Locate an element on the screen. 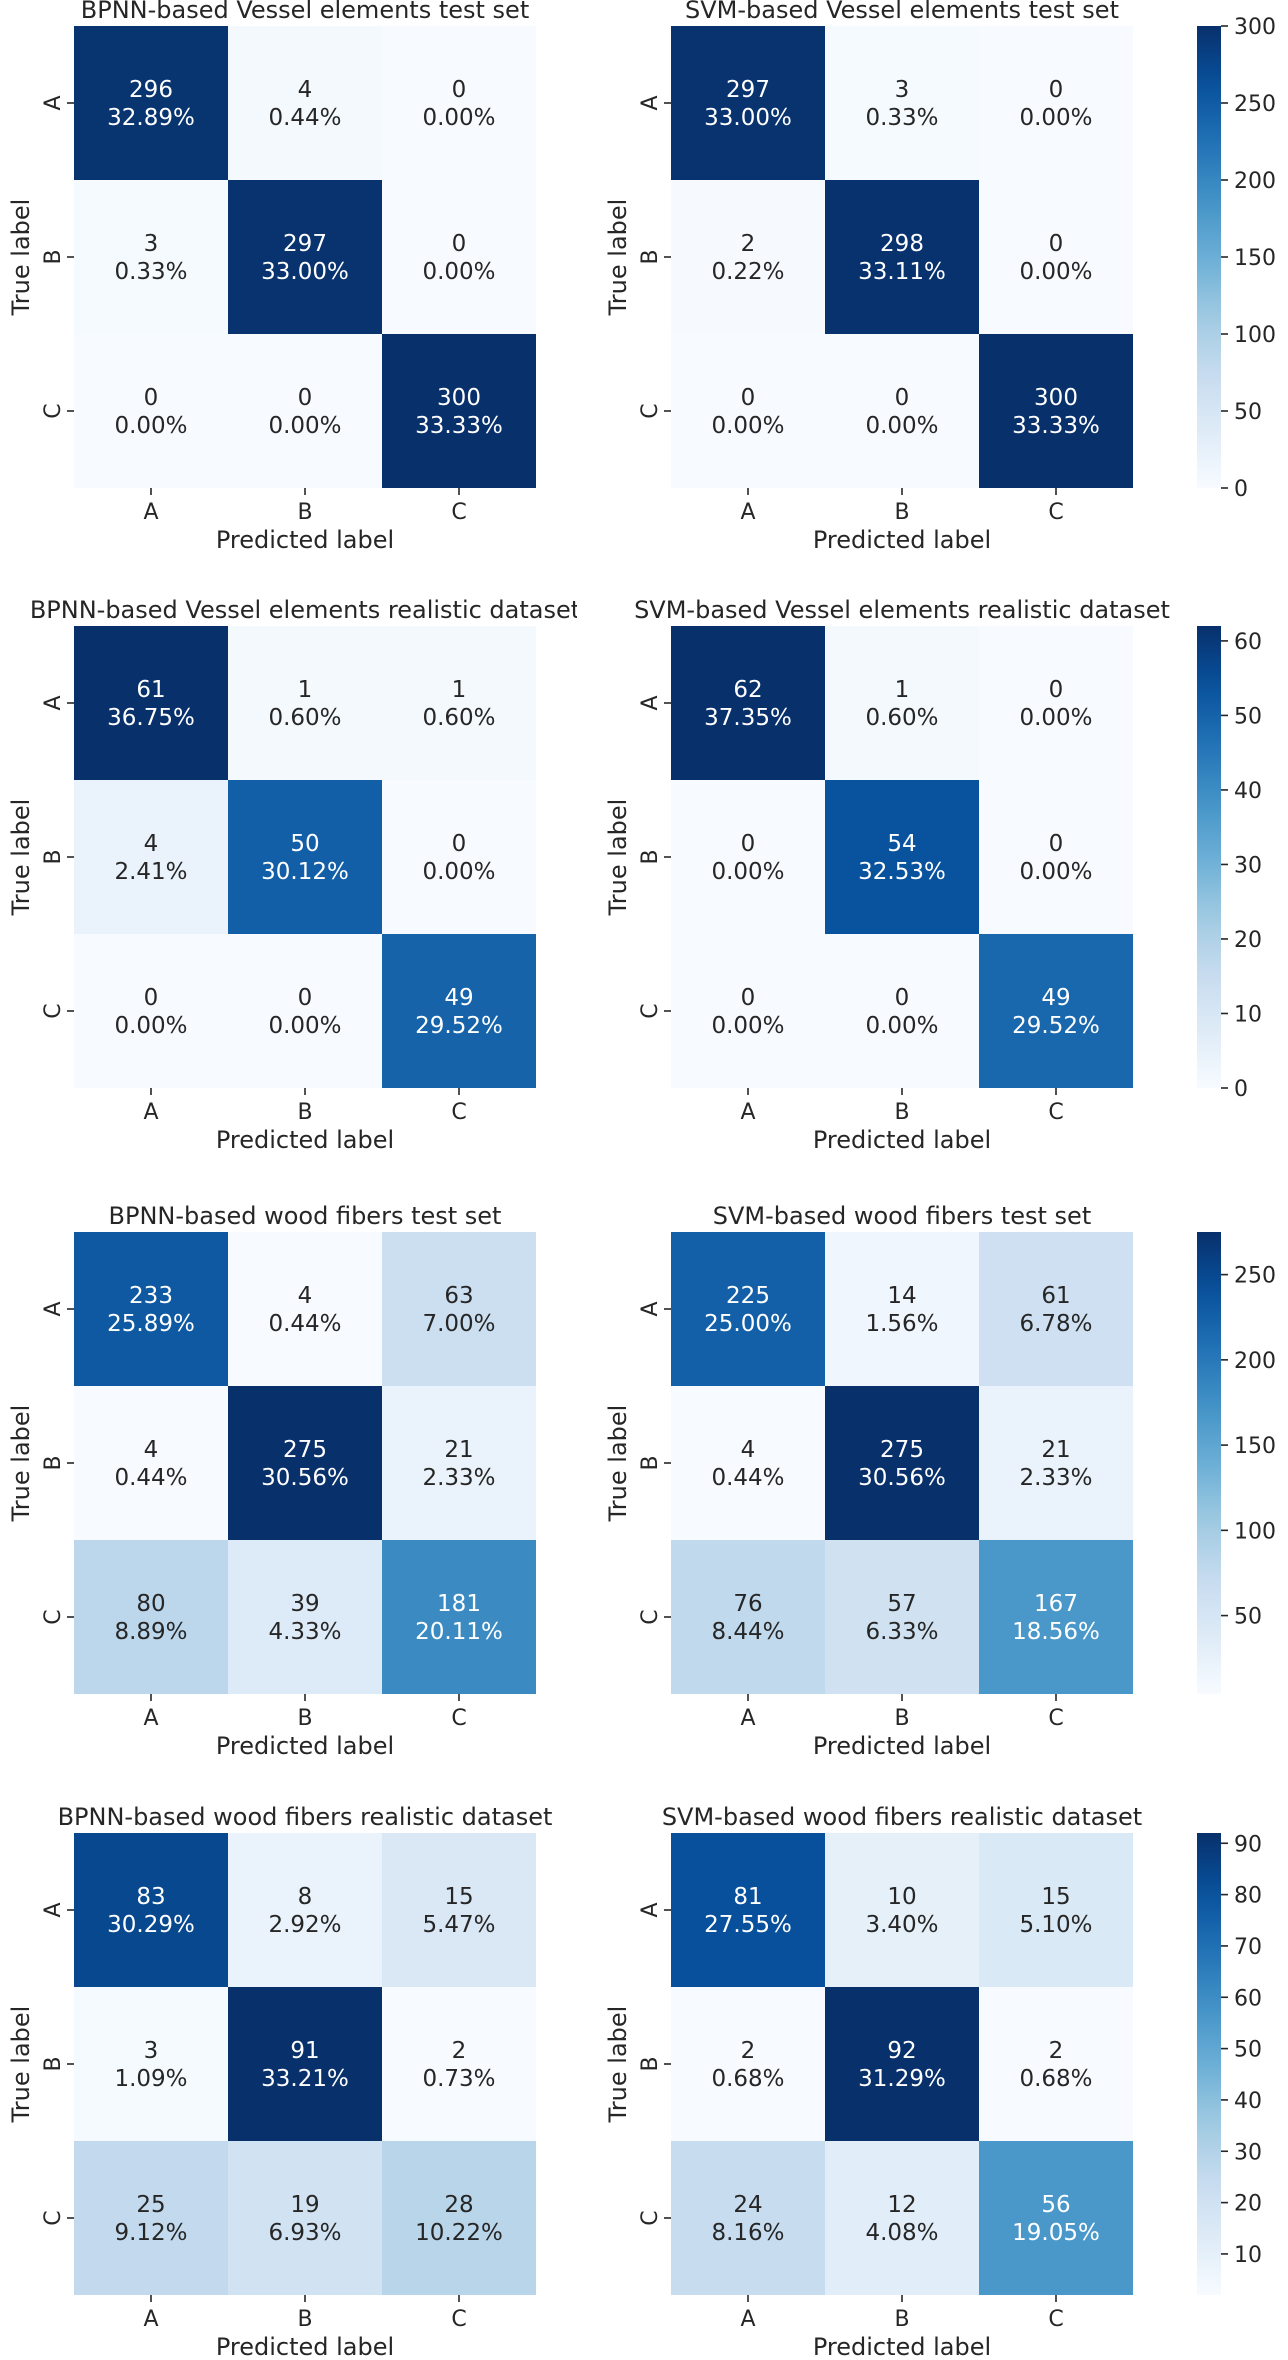 The width and height of the screenshot is (1288, 2360). cell-percent-label: 10.22% is located at coordinates (459, 2233).